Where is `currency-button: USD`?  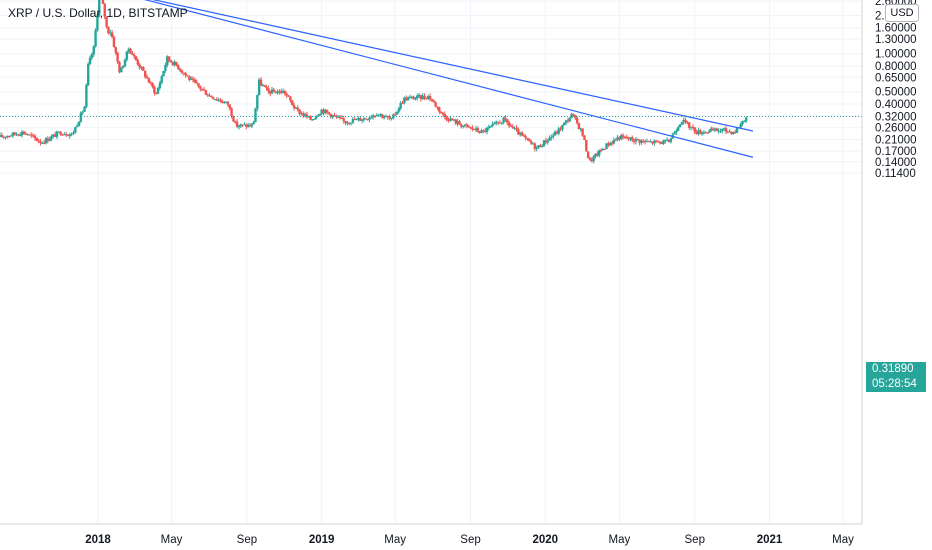 currency-button: USD is located at coordinates (902, 13).